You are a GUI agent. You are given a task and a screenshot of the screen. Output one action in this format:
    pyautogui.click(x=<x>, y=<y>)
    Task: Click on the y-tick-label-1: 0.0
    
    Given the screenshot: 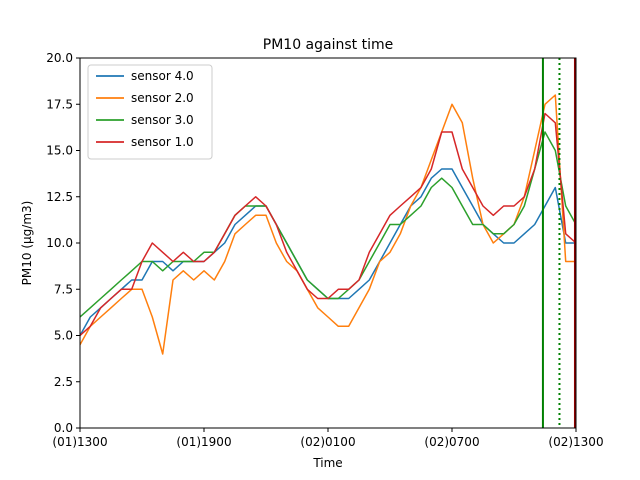 What is the action you would take?
    pyautogui.click(x=63, y=428)
    